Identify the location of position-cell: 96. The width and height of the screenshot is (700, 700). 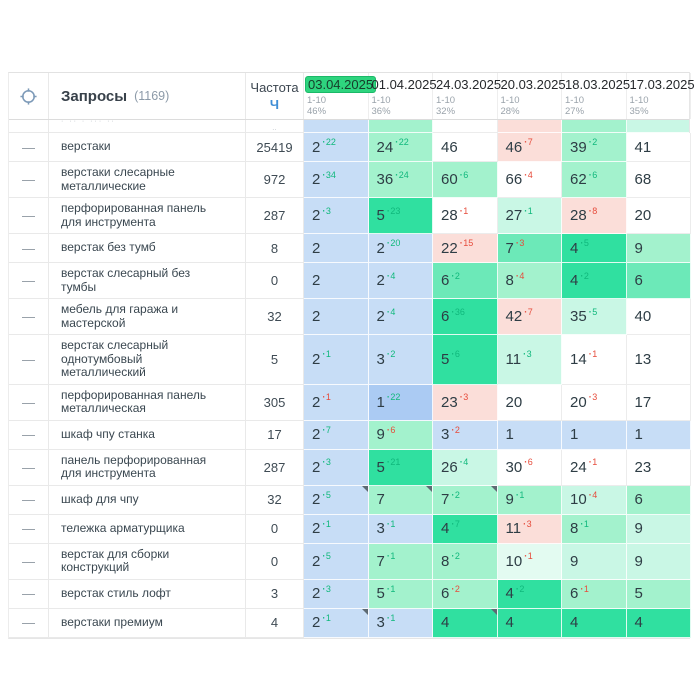
(400, 435).